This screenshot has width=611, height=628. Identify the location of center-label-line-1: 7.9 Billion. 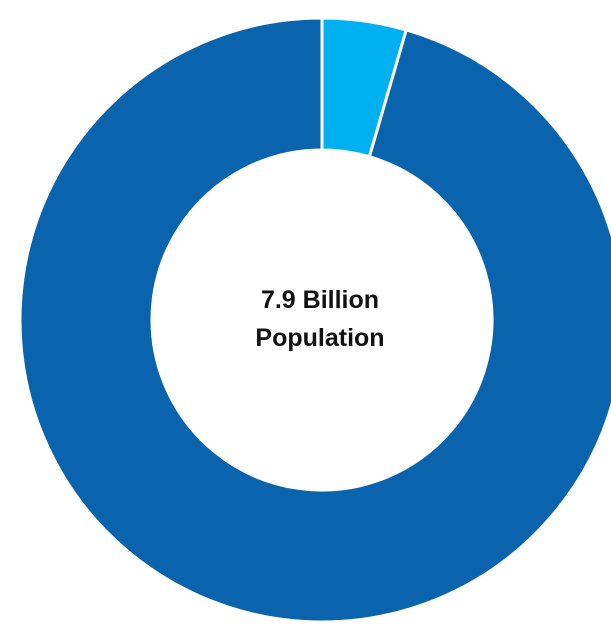
(320, 300).